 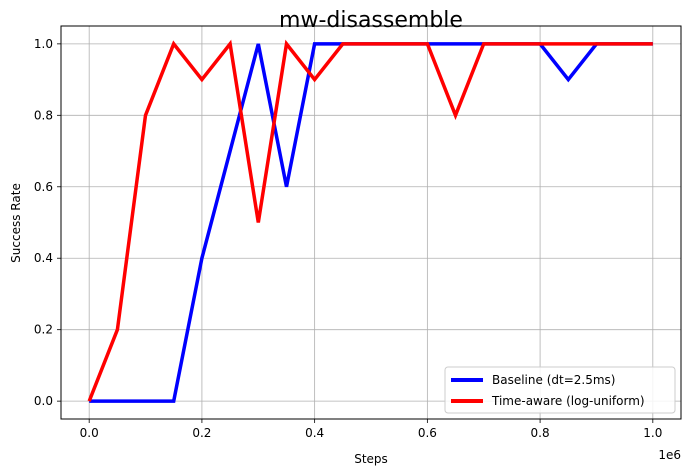 What do you see at coordinates (89, 433) in the screenshot?
I see `x-tick-label: 0.0` at bounding box center [89, 433].